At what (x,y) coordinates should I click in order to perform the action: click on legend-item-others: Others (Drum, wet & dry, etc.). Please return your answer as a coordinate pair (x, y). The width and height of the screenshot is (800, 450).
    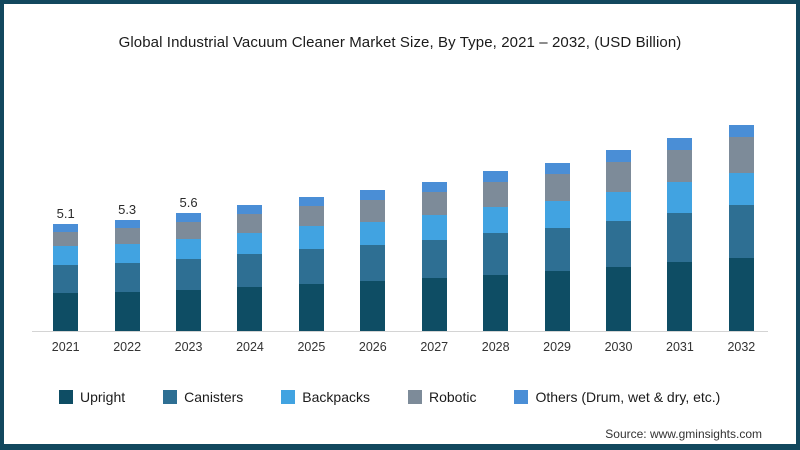
    Looking at the image, I should click on (617, 397).